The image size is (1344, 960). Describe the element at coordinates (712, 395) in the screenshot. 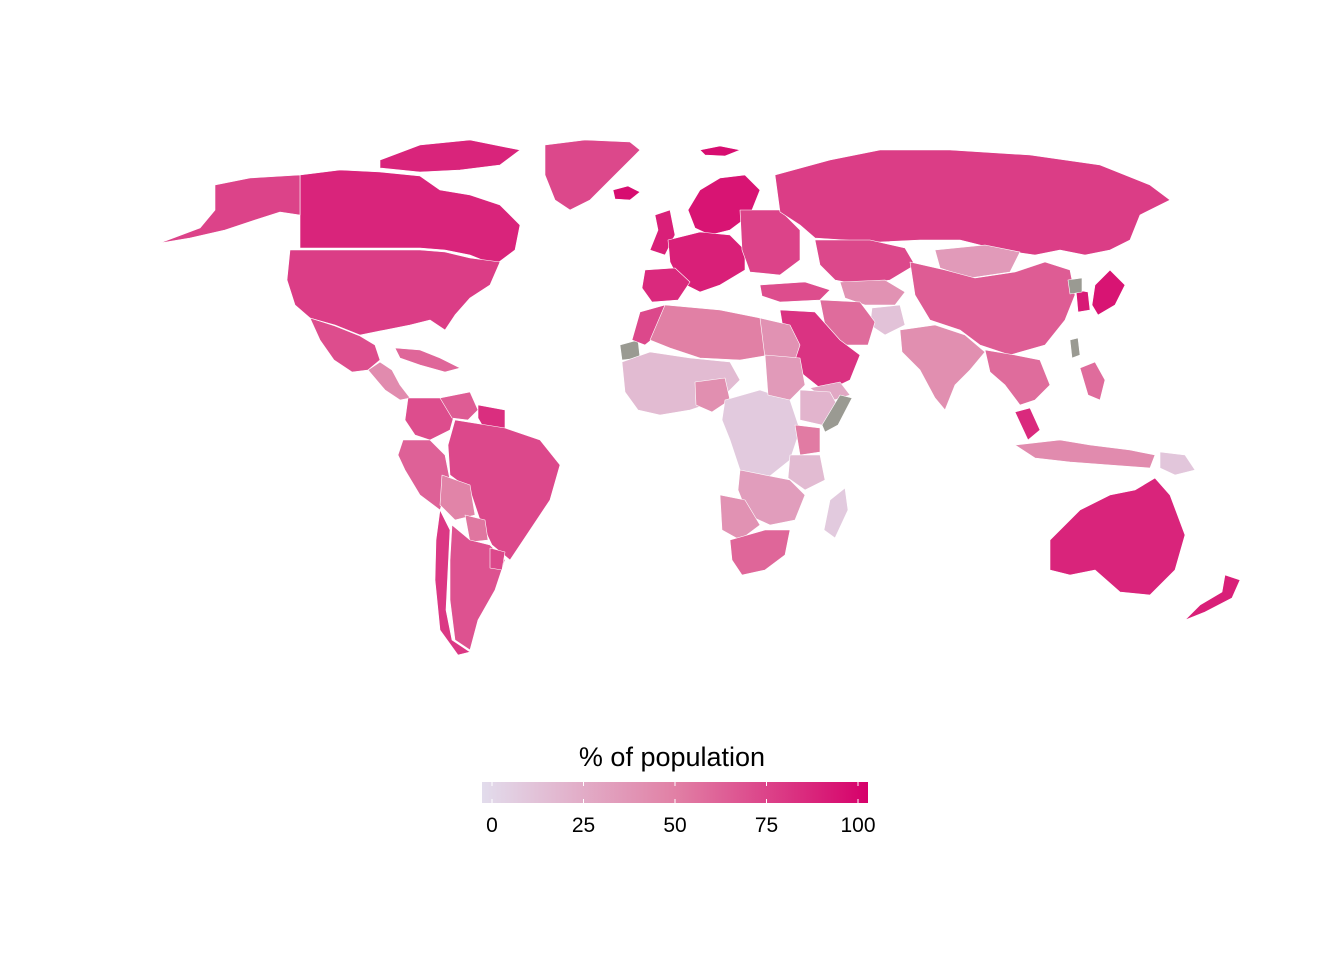

I see `region-nigeria` at that location.